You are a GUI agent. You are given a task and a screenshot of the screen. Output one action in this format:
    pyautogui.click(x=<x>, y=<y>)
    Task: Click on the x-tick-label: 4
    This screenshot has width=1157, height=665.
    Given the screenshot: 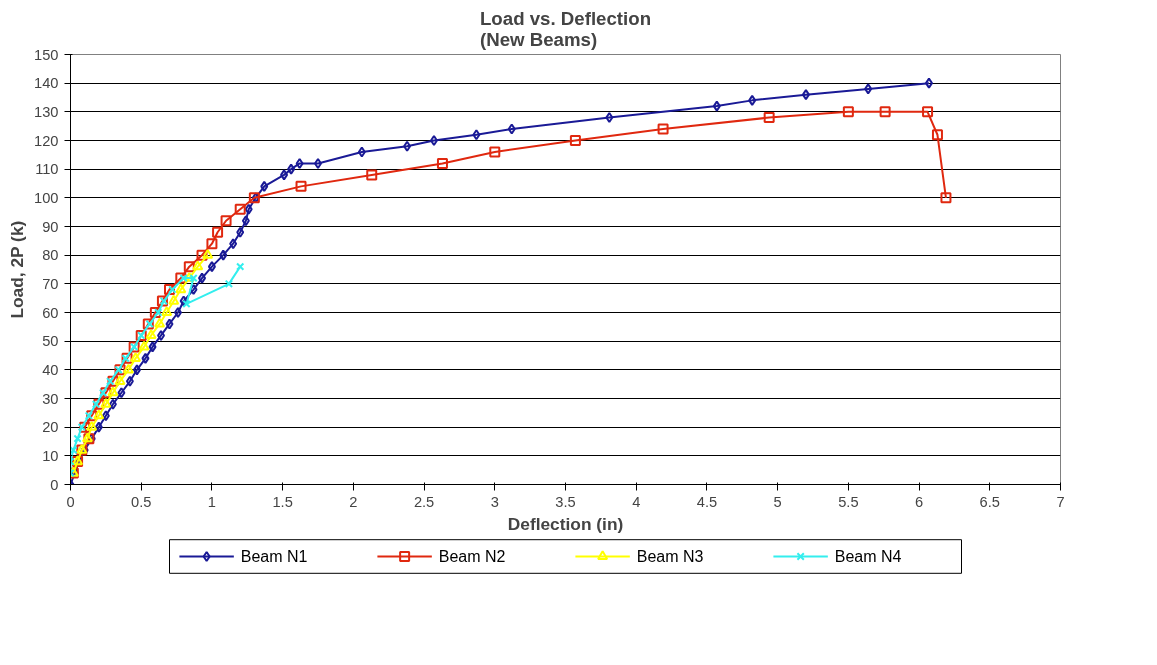 What is the action you would take?
    pyautogui.click(x=636, y=501)
    